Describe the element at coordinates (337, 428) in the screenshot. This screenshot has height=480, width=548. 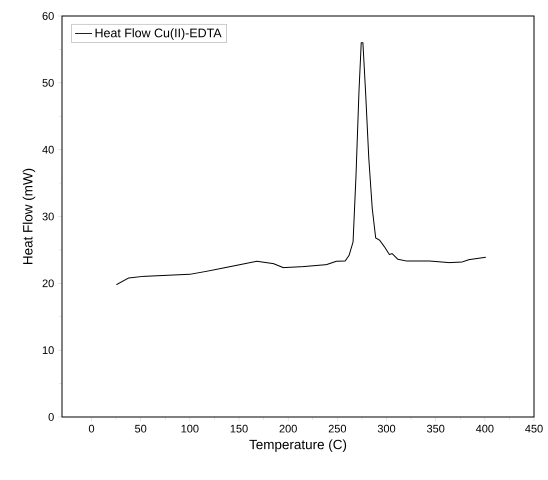
I see `x-tick-label: 250` at that location.